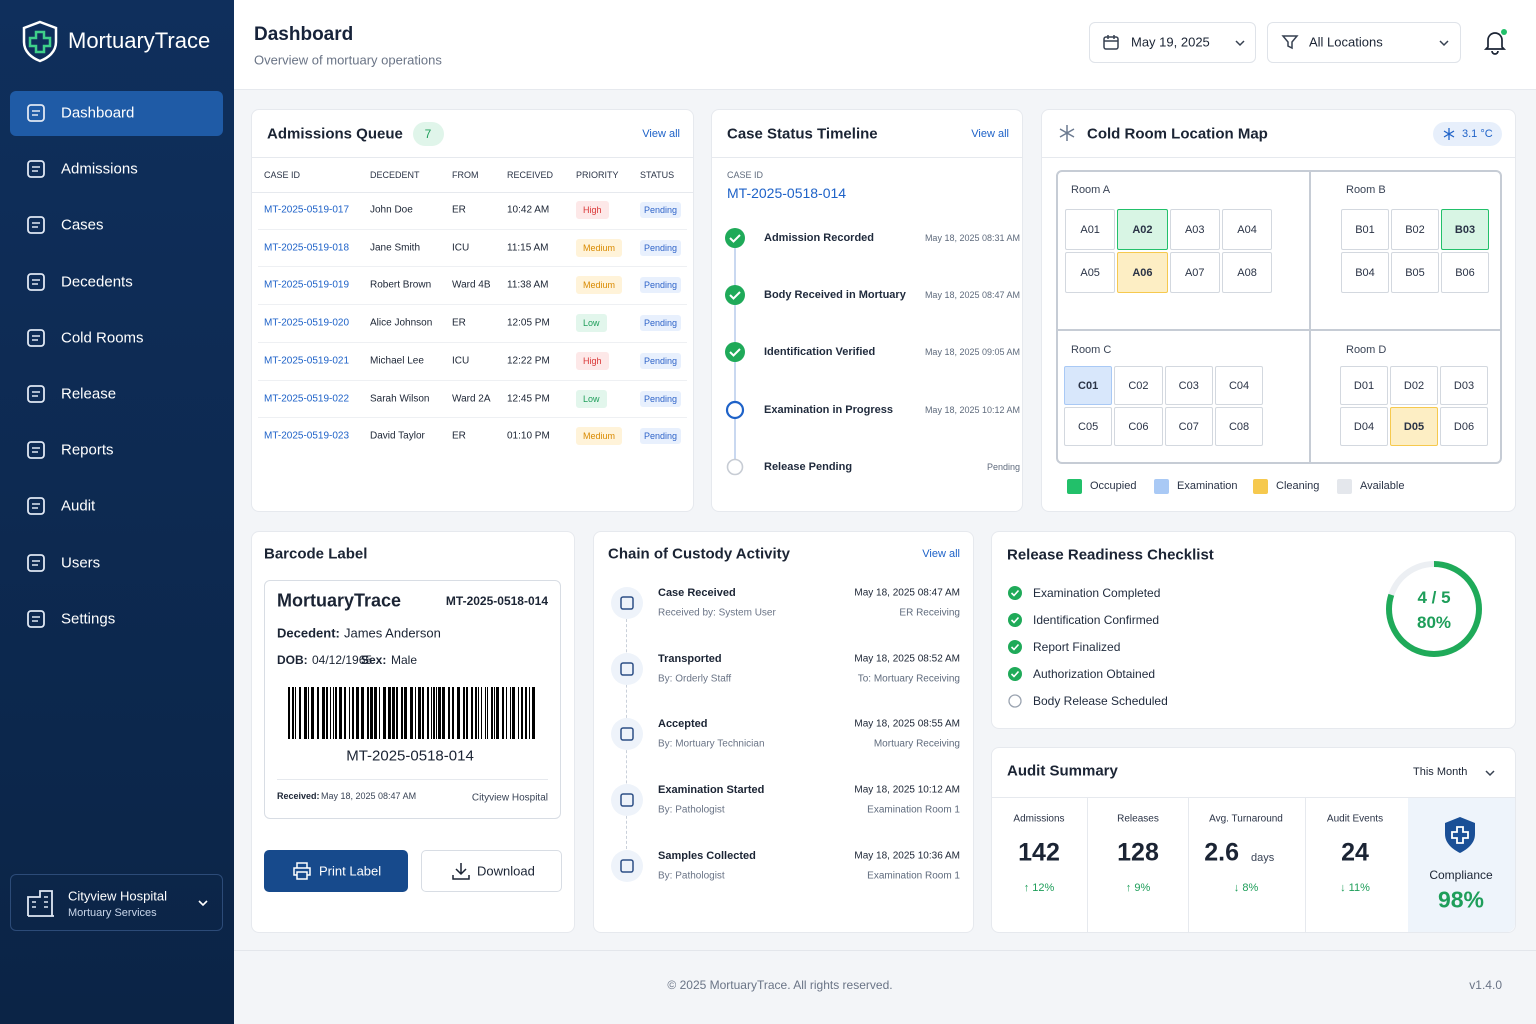 Image resolution: width=1536 pixels, height=1024 pixels. What do you see at coordinates (1279, 330) in the screenshot?
I see `wall` at bounding box center [1279, 330].